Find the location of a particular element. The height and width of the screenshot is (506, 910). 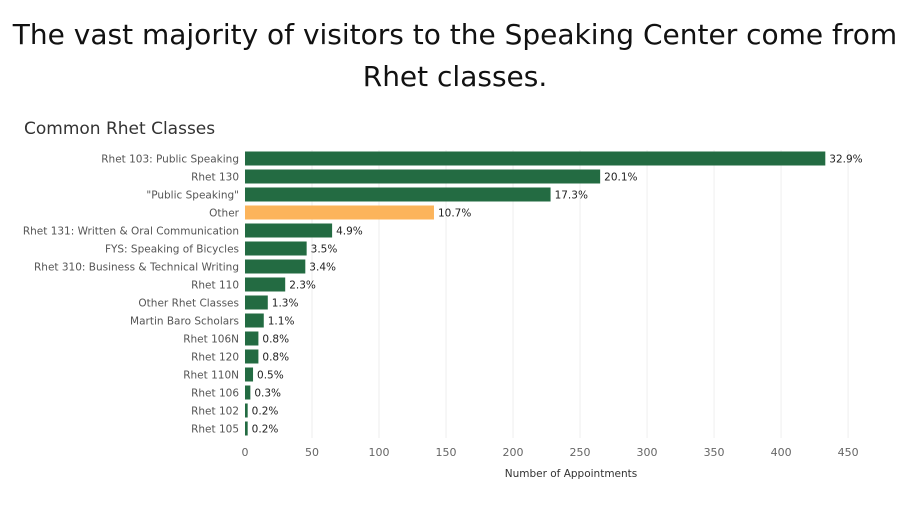

x-axis-title: Number of Appointments is located at coordinates (571, 474).